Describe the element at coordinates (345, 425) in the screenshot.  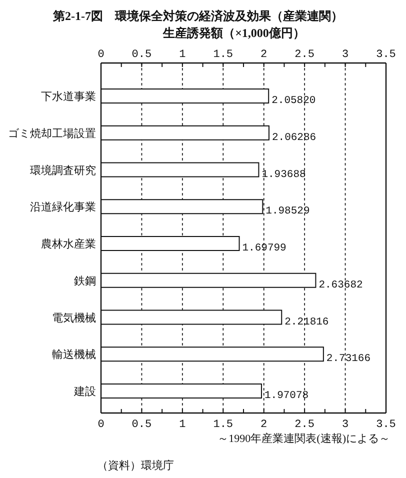
I see `x-tick-label: 3` at that location.